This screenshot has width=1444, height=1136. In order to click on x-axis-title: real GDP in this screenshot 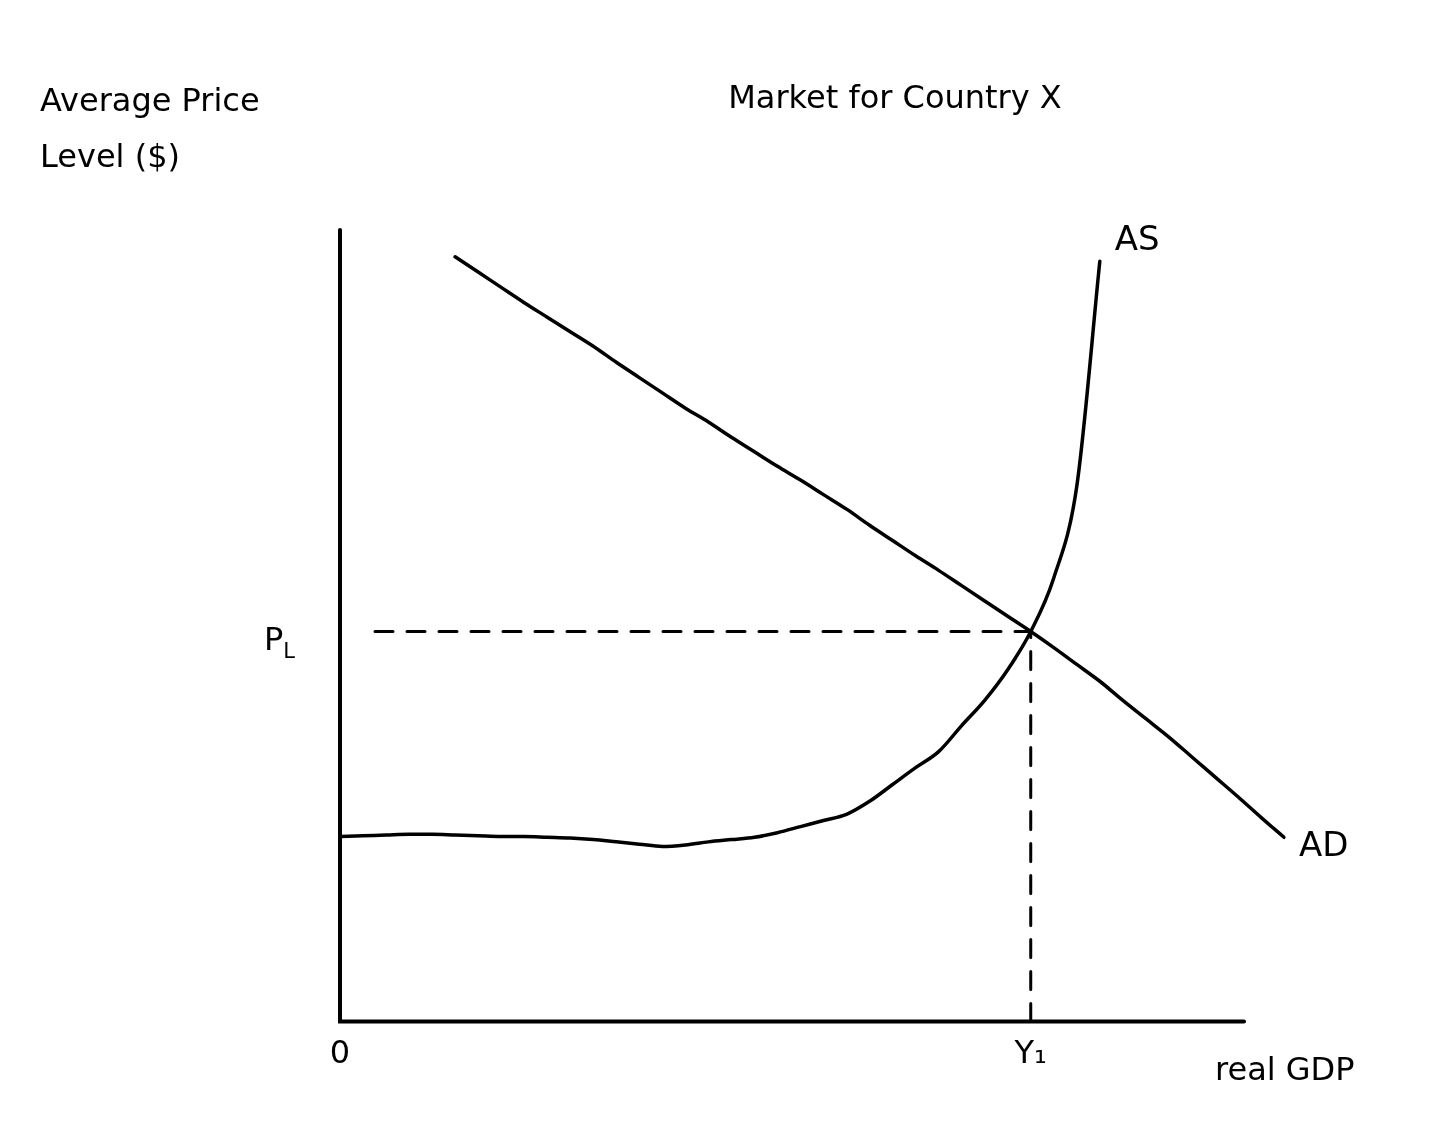, I will do `click(1285, 1069)`.